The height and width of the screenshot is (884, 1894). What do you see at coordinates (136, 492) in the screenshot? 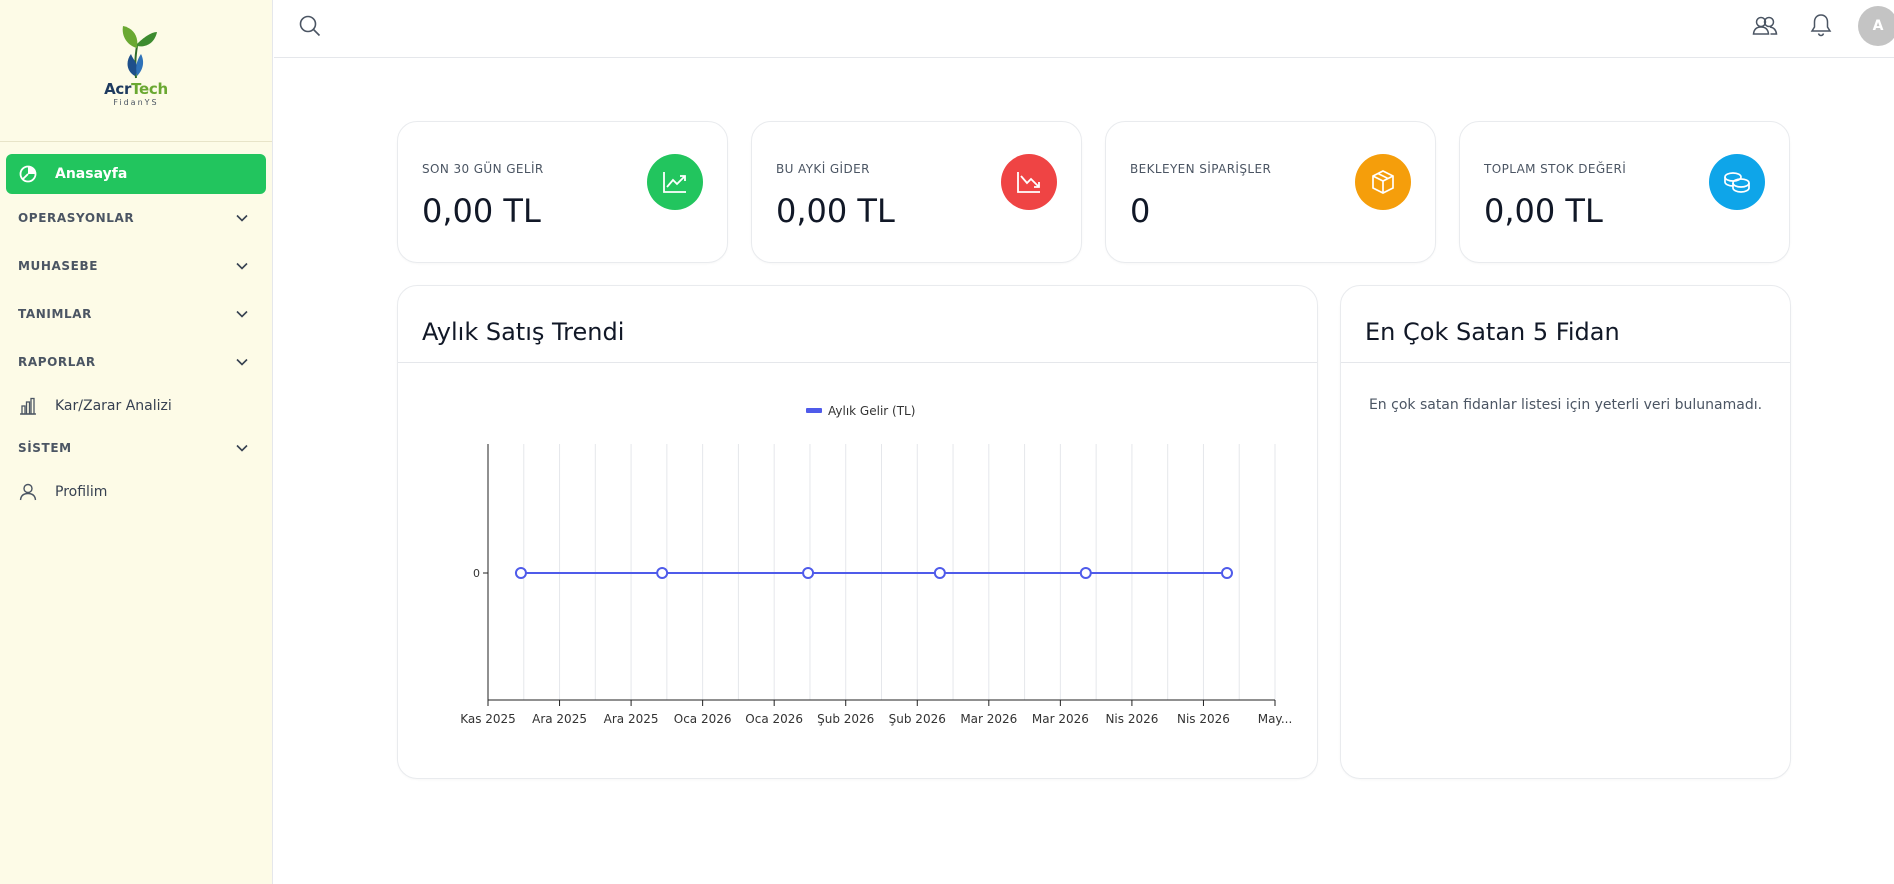
I see `sidebar-item-profile: Profilim` at bounding box center [136, 492].